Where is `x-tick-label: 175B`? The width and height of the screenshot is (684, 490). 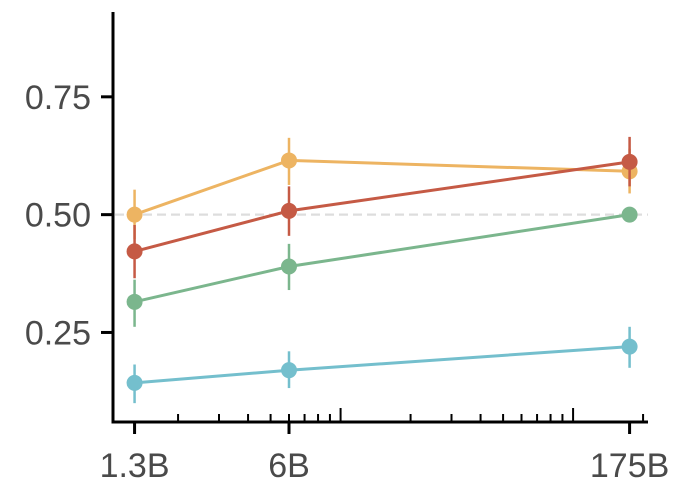 x-tick-label: 175B is located at coordinates (629, 466).